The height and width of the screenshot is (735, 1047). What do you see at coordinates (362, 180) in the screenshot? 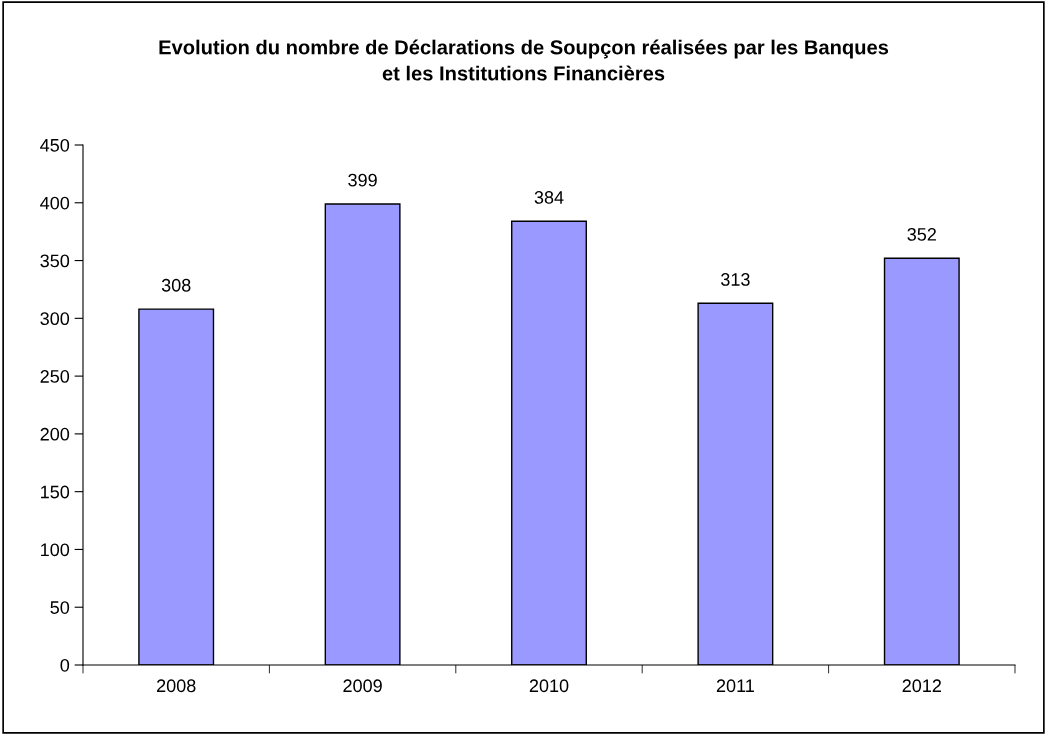
I see `data-label: 399` at bounding box center [362, 180].